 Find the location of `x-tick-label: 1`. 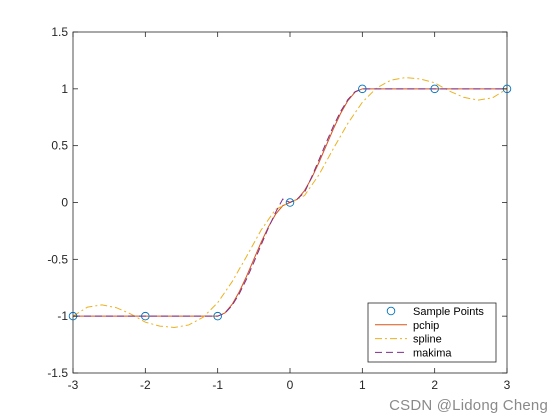

x-tick-label: 1 is located at coordinates (362, 385).